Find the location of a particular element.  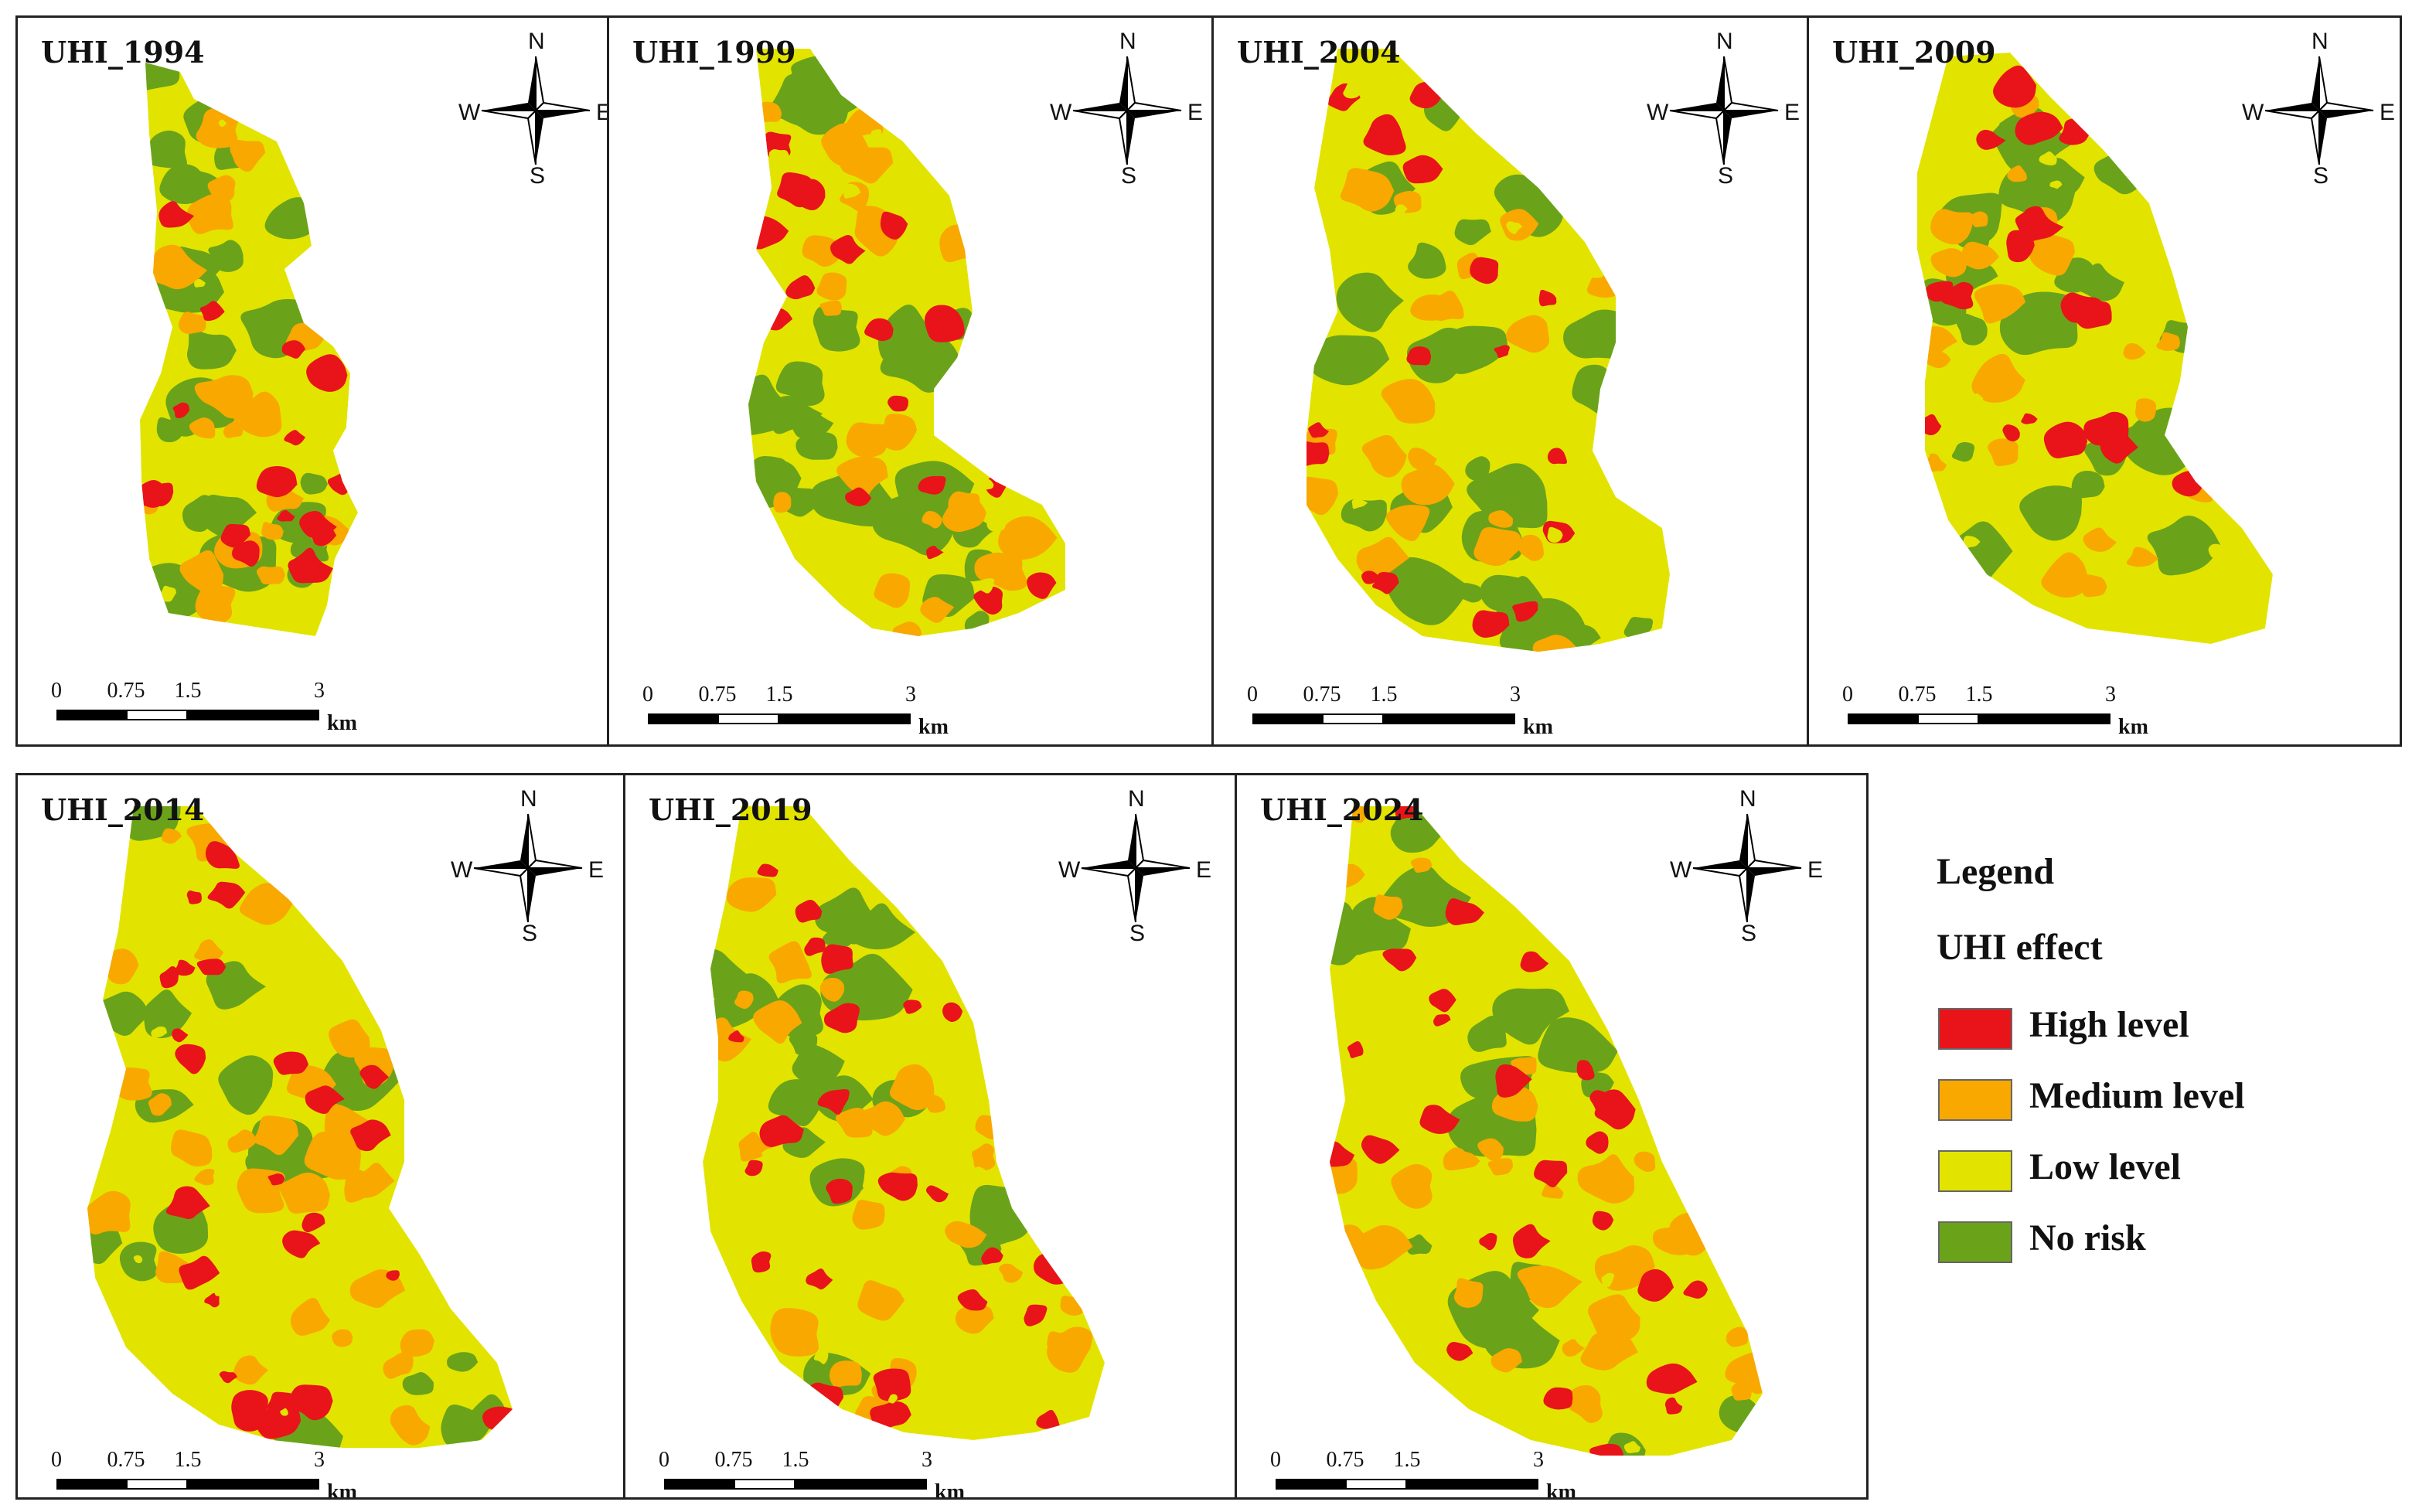

map-panel-2024: UHI_2024 N S W E 0 0.75 1.5 3 km is located at coordinates (1552, 1136).